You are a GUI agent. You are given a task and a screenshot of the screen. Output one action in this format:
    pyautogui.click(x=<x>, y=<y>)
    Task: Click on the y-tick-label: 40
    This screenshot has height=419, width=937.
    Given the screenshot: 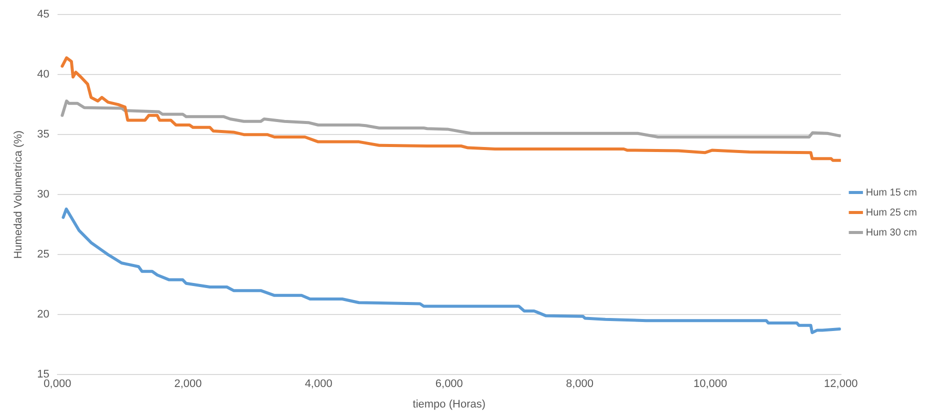 What is the action you would take?
    pyautogui.click(x=43, y=74)
    